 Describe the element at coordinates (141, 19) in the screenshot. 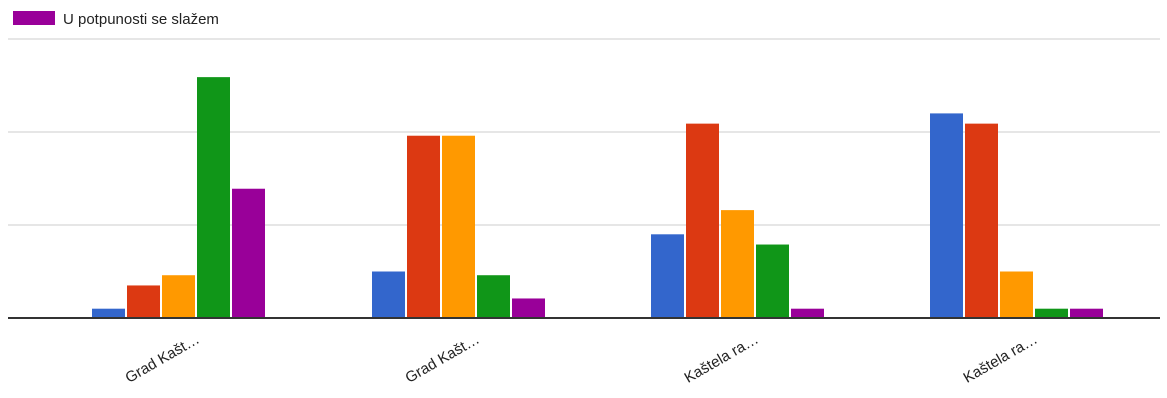

I see `legend-label: U potpunosti se slažem` at that location.